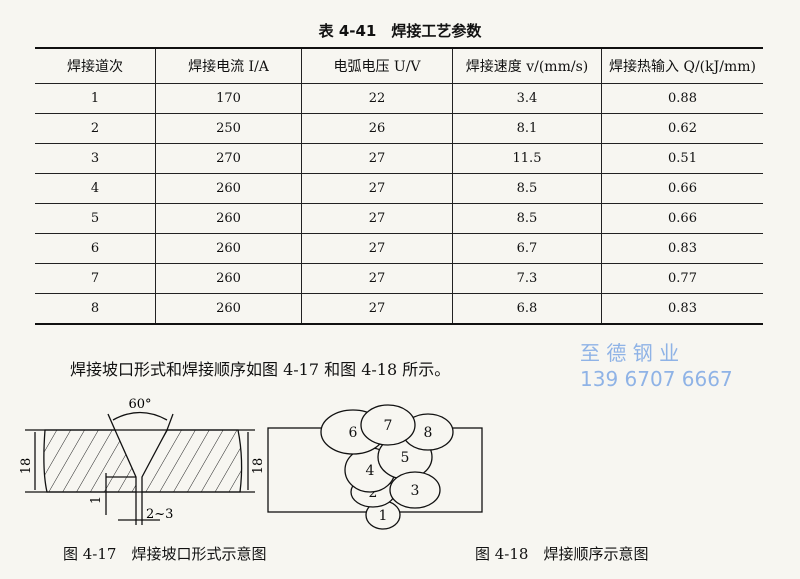 This screenshot has height=579, width=800. What do you see at coordinates (383, 516) in the screenshot?
I see `weld-pass-number: 1` at bounding box center [383, 516].